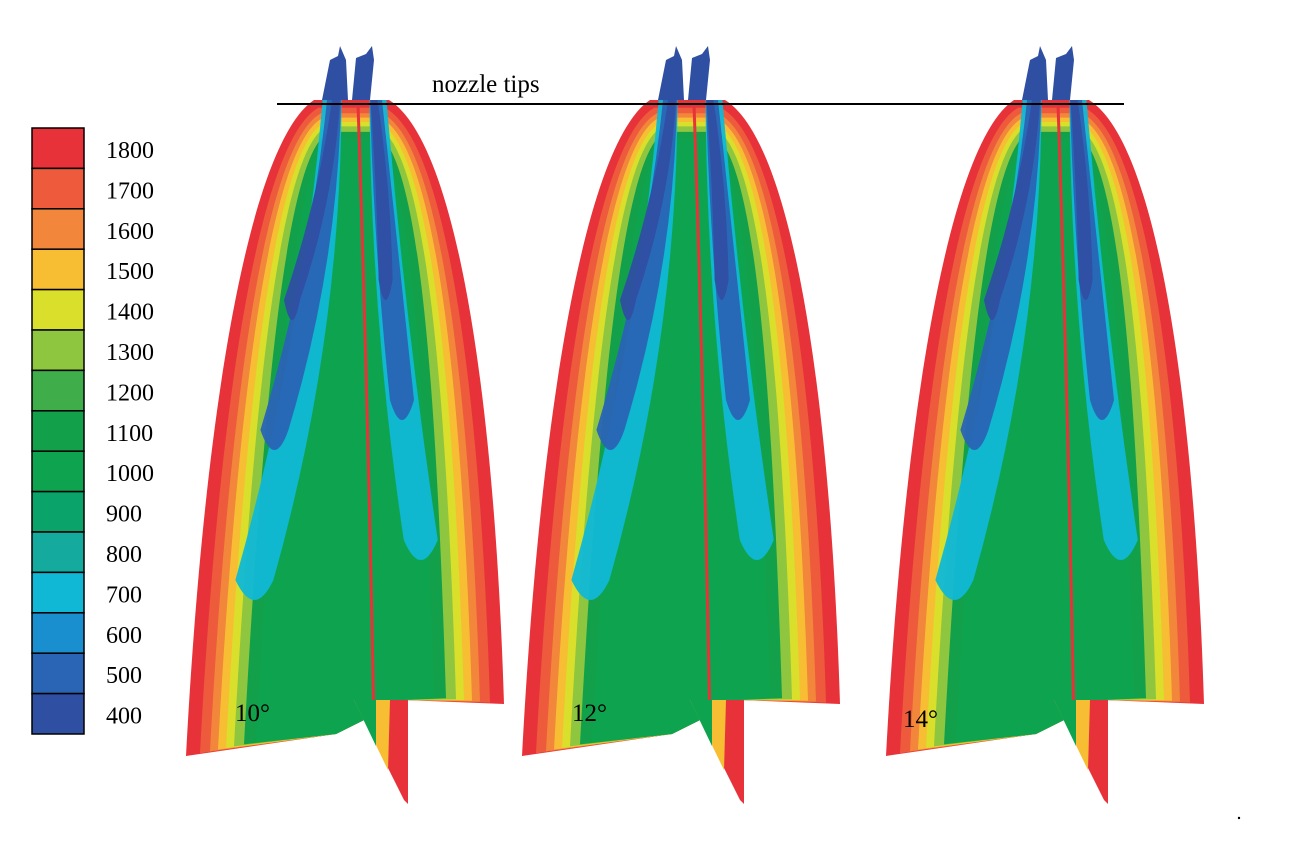 The width and height of the screenshot is (1306, 852). What do you see at coordinates (130, 474) in the screenshot?
I see `colorbar-tick-label: 1000` at bounding box center [130, 474].